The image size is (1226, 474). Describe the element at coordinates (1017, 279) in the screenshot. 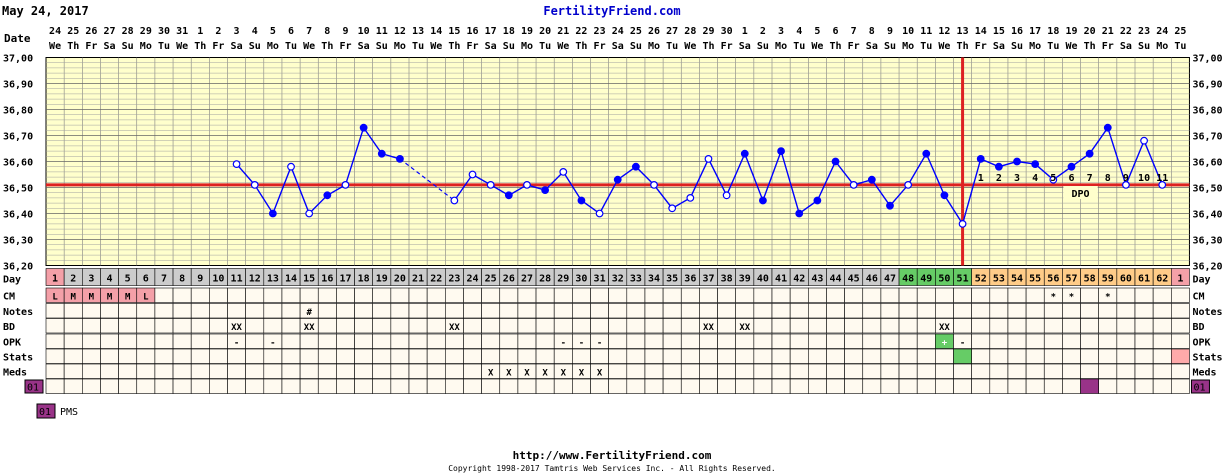

I see `day-value: 54` at that location.